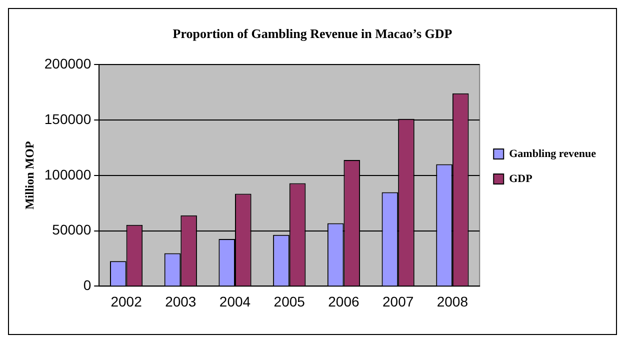 The height and width of the screenshot is (343, 625). Describe the element at coordinates (521, 178) in the screenshot. I see `legend-label: GDP` at that location.